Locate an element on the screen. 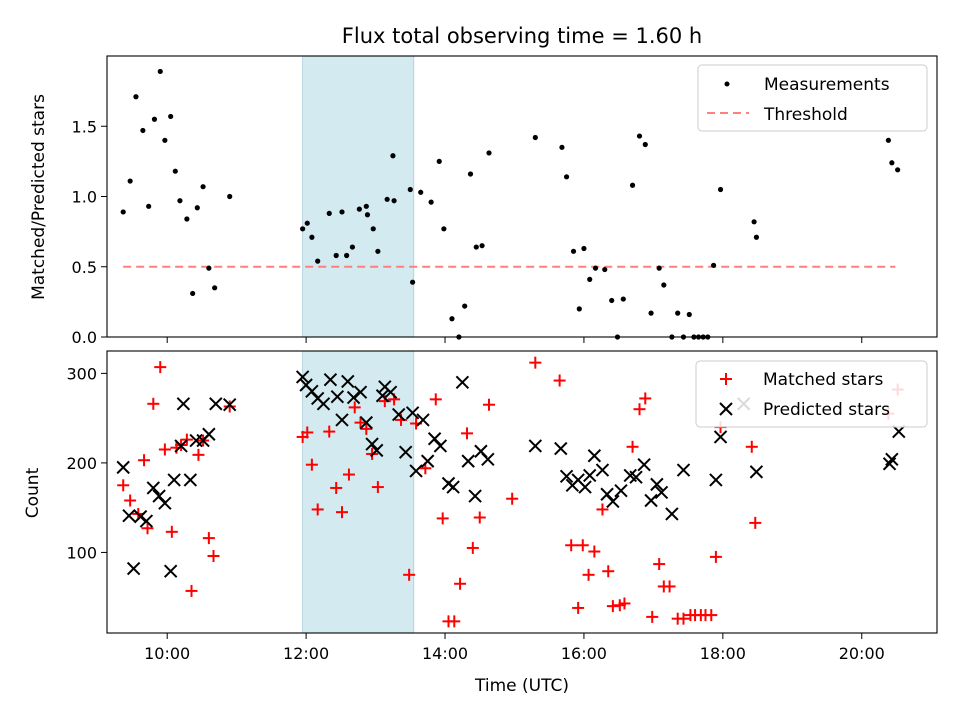 The height and width of the screenshot is (720, 960). top-highlight-span is located at coordinates (358, 196).